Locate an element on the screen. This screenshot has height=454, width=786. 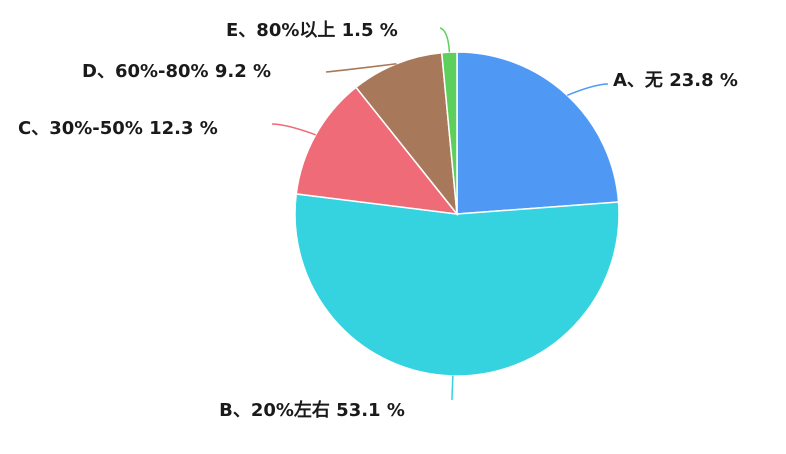
leader-line-d is located at coordinates (361, 68).